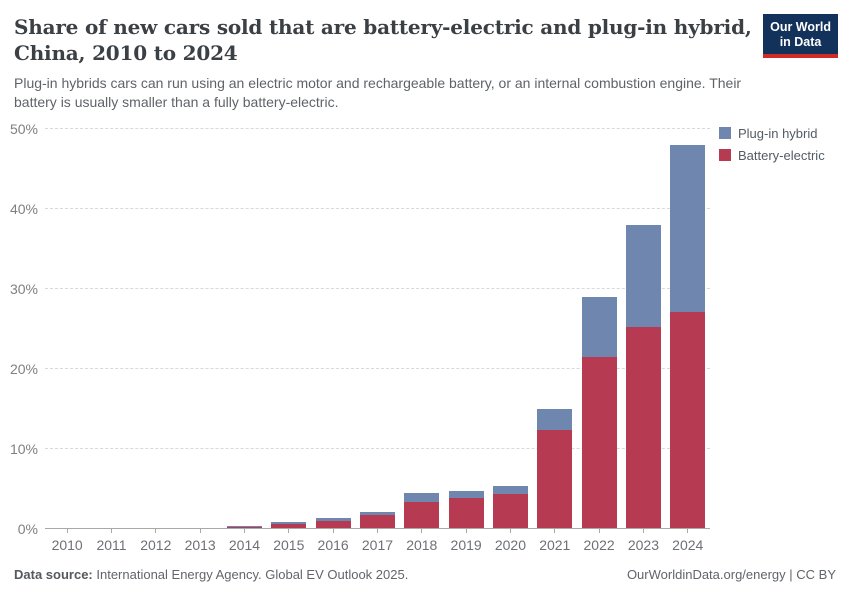 Image resolution: width=850 pixels, height=600 pixels. What do you see at coordinates (244, 540) in the screenshot?
I see `x-cell-2014: 2014` at bounding box center [244, 540].